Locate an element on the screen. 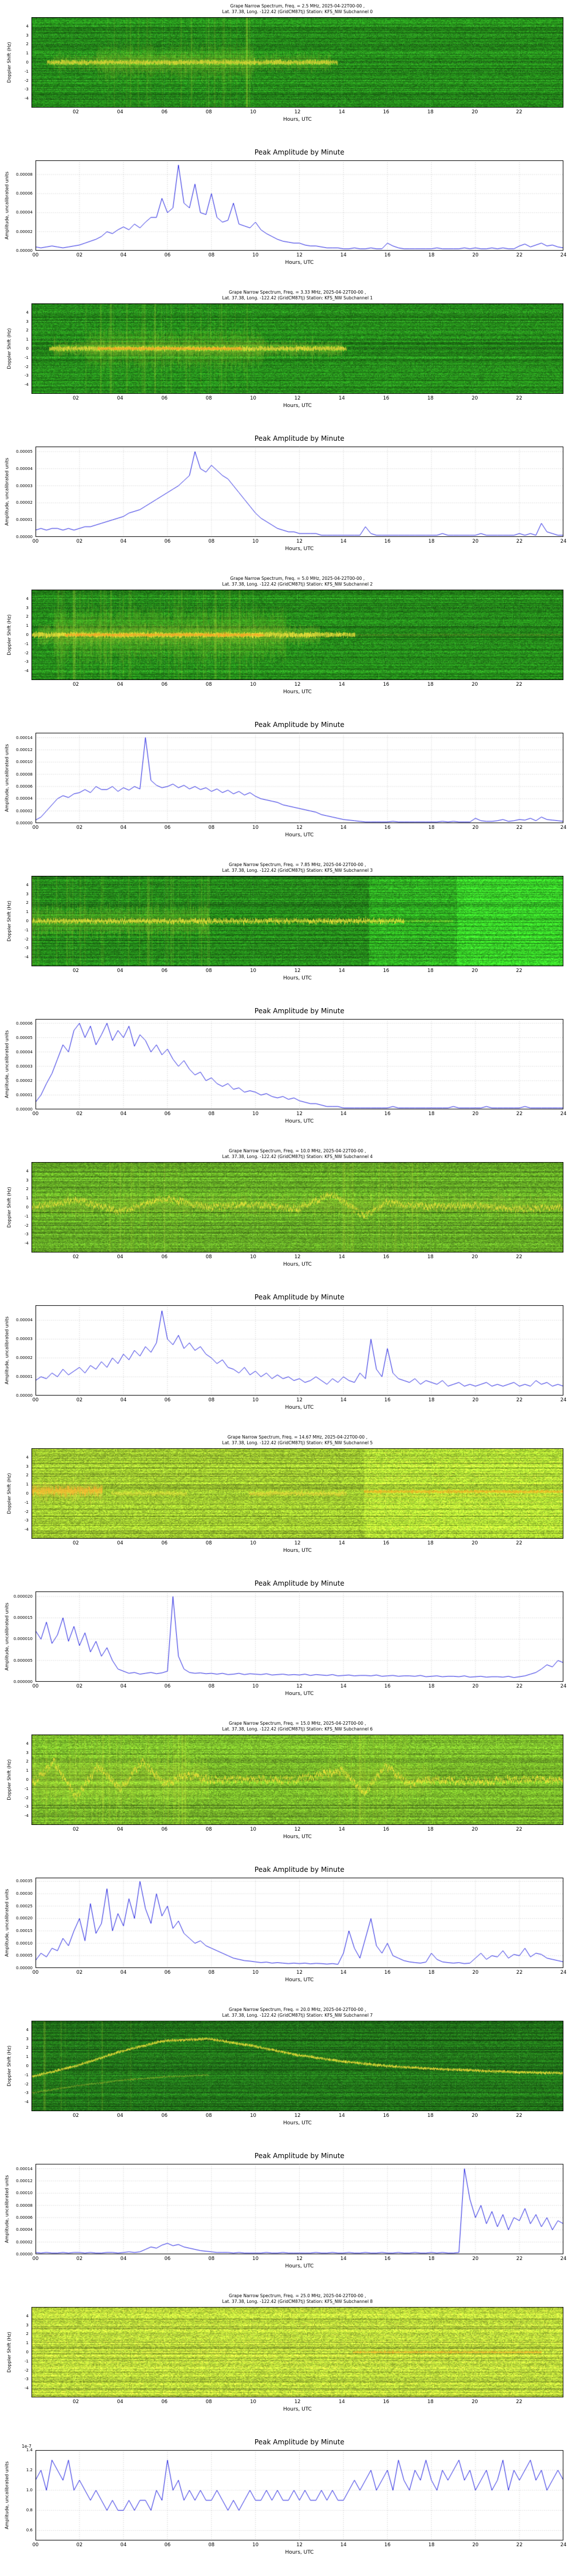  y-tick-label: 0 is located at coordinates (27, 2352).